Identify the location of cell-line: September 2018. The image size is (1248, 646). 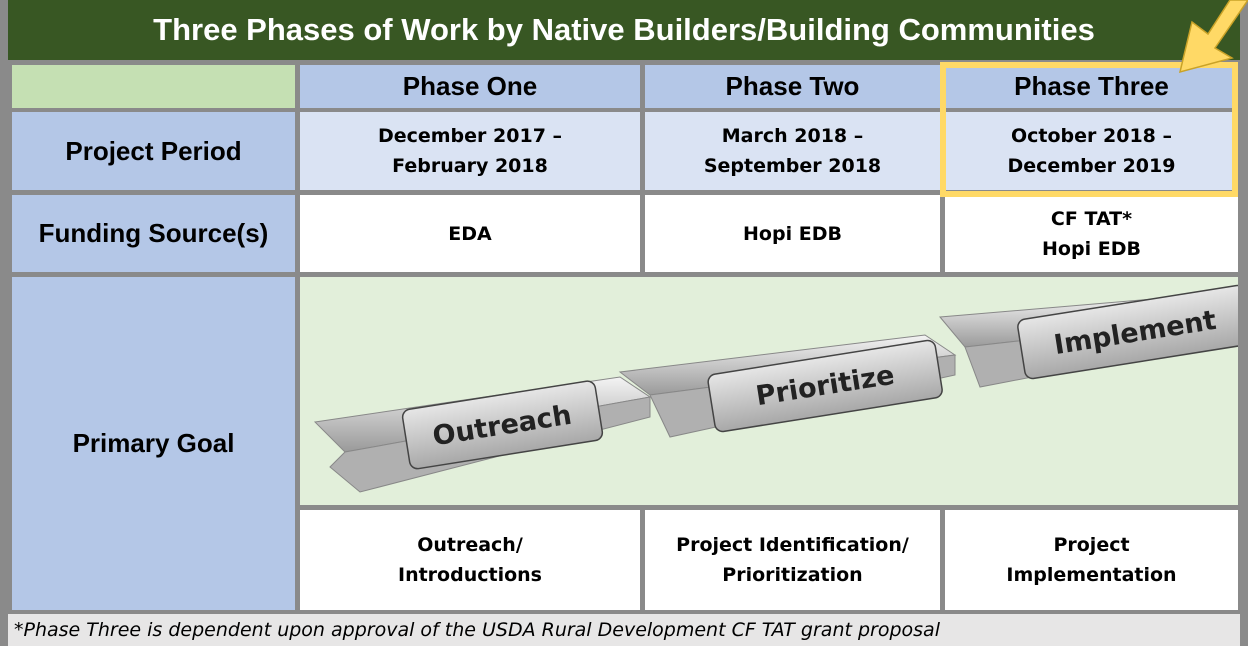
(792, 166).